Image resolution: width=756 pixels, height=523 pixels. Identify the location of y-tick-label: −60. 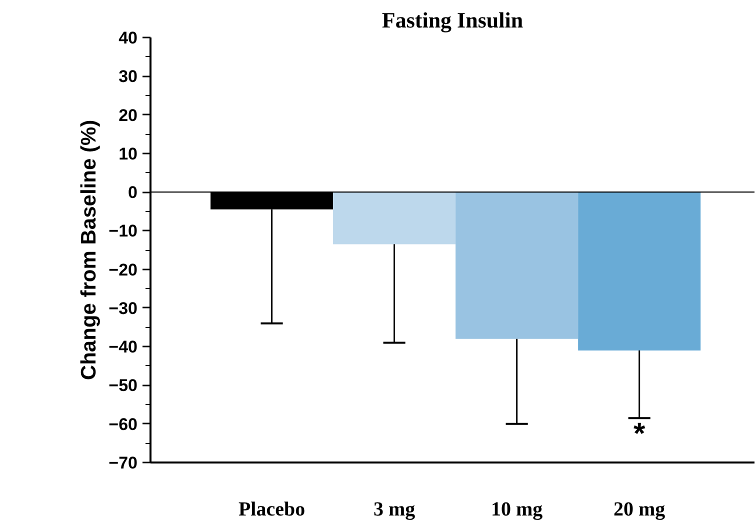
(123, 424).